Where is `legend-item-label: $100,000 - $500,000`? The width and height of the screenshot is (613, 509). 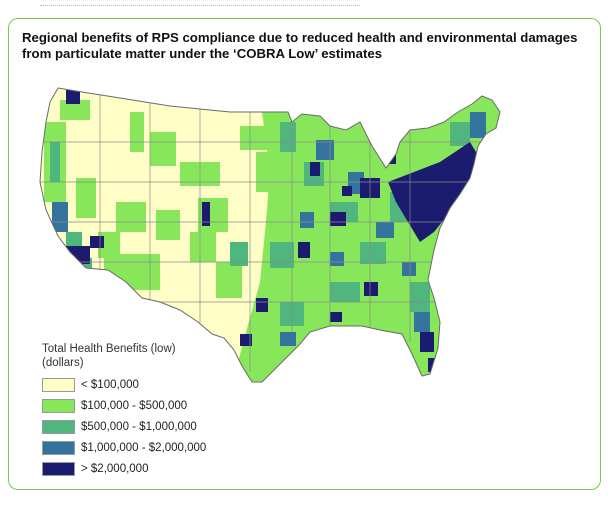
legend-item-label: $100,000 - $500,000 is located at coordinates (134, 405).